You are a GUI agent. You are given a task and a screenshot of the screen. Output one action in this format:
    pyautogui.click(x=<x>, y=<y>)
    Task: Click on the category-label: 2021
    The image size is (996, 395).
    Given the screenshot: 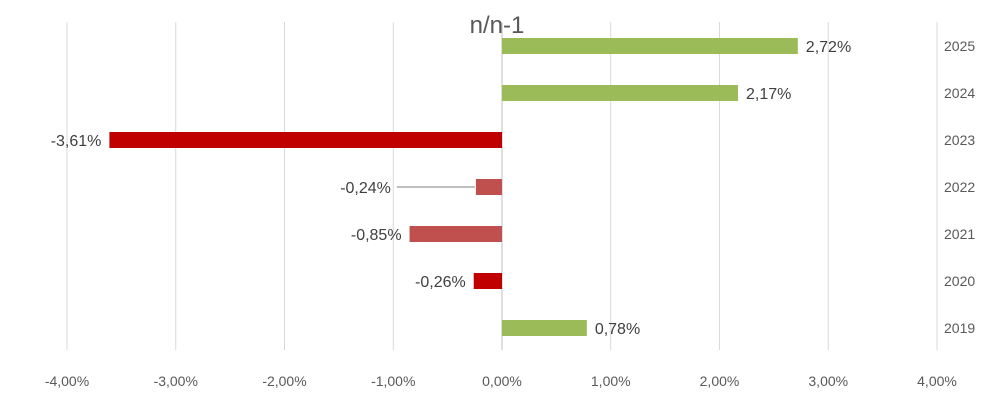 What is the action you would take?
    pyautogui.click(x=959, y=234)
    